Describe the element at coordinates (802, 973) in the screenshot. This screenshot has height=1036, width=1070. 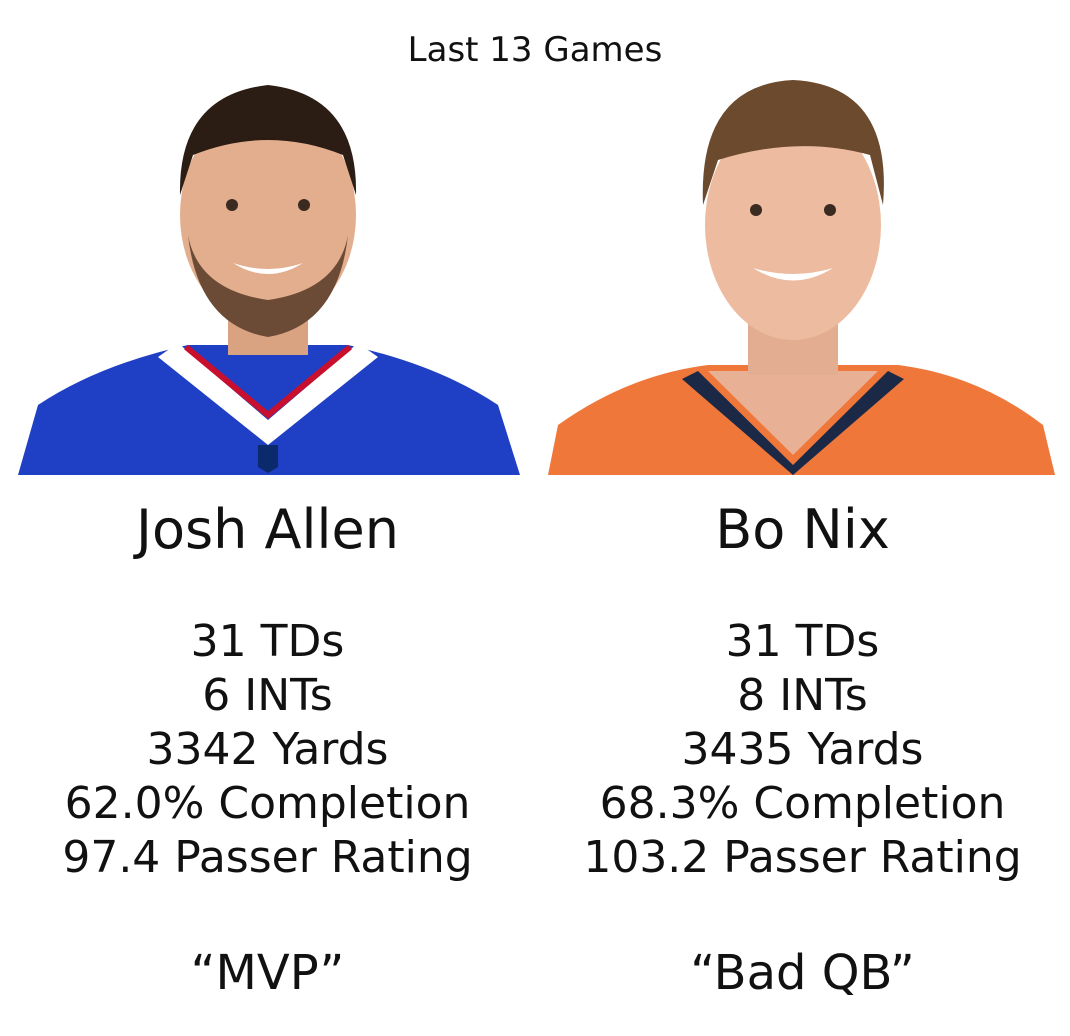
I see `player-label: “Bad QB”` at that location.